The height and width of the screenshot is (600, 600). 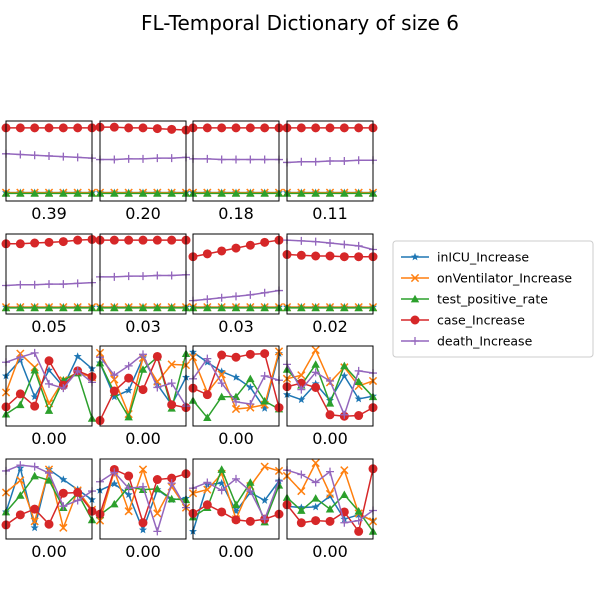 What do you see at coordinates (143, 284) in the screenshot?
I see `panel-5: 0.03` at bounding box center [143, 284].